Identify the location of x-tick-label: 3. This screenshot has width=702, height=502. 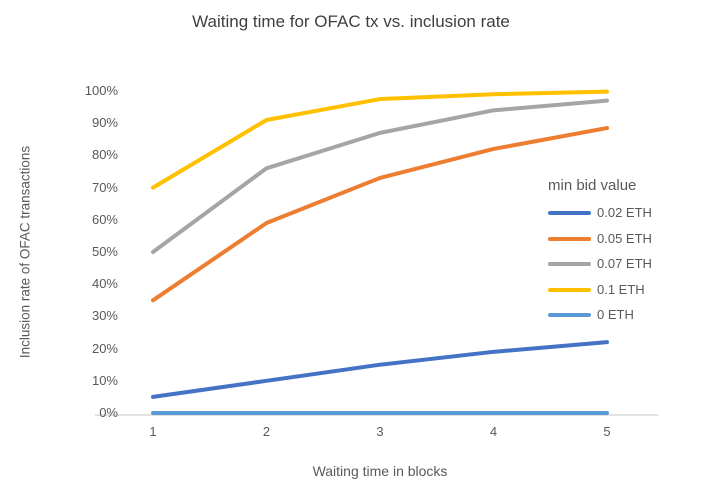
(380, 431).